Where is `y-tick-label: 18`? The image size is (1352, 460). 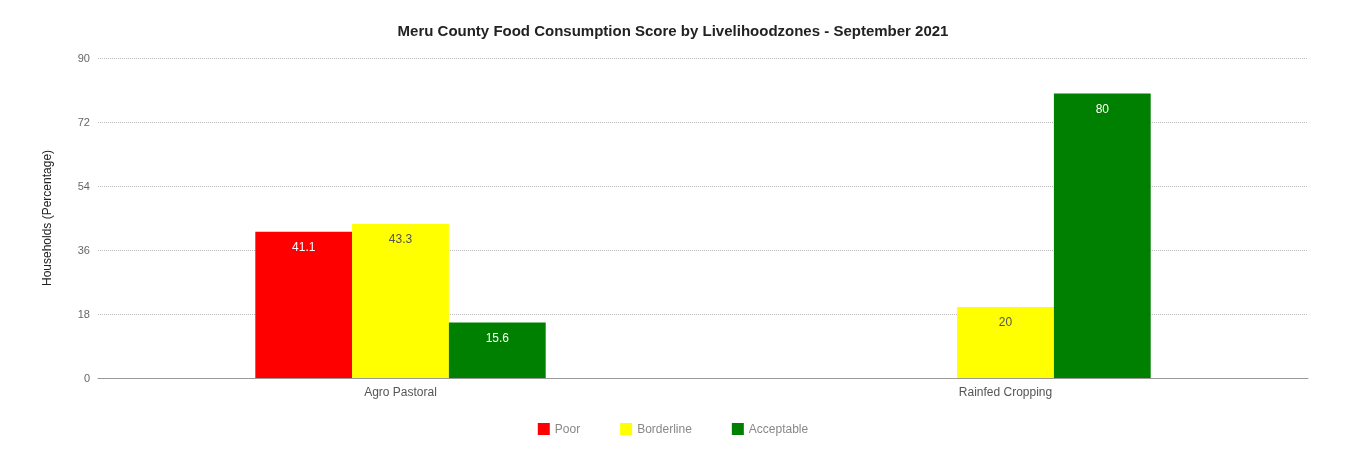 y-tick-label: 18 is located at coordinates (83, 314).